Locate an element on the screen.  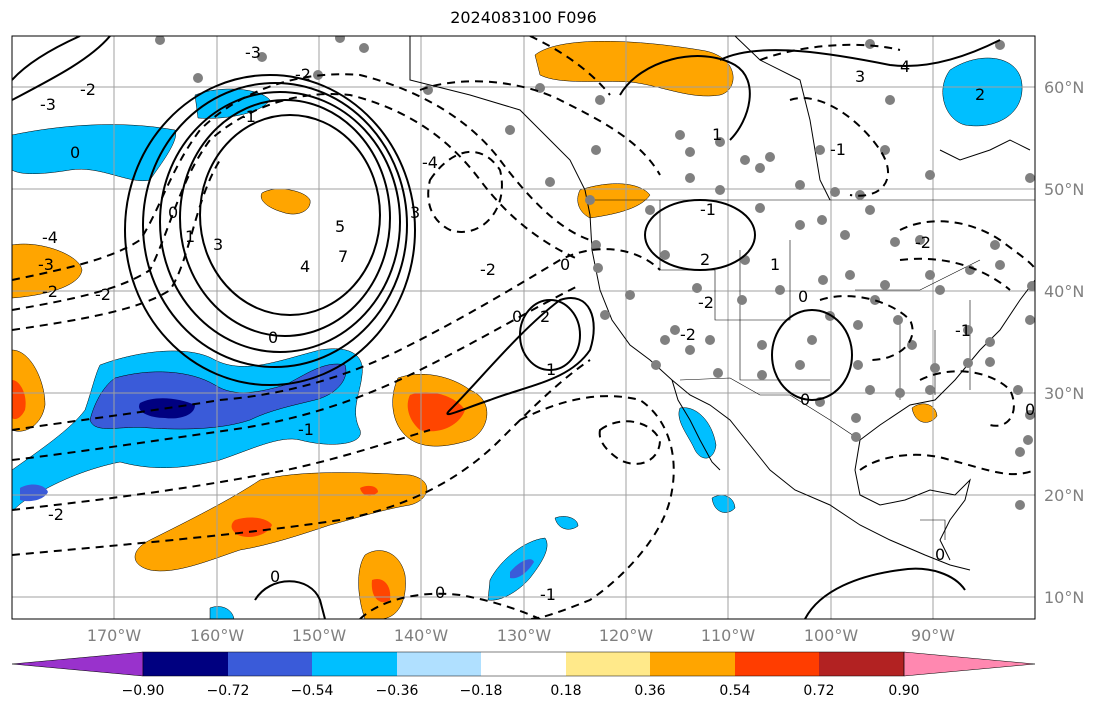
lat-label-10n: 10°N is located at coordinates (1064, 597).